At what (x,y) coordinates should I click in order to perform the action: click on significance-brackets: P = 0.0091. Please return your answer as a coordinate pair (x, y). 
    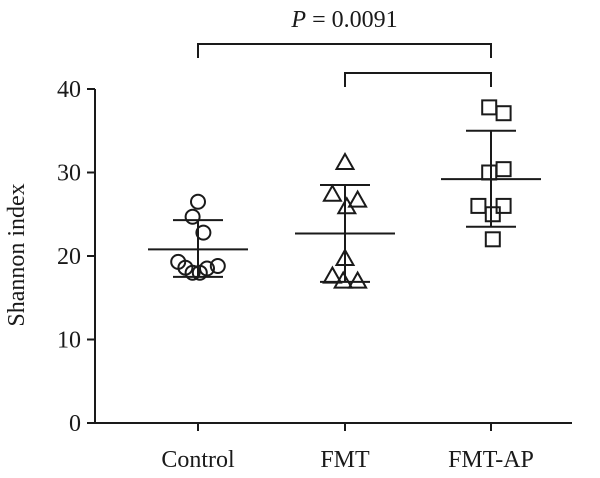
    Looking at the image, I should click on (344, 47).